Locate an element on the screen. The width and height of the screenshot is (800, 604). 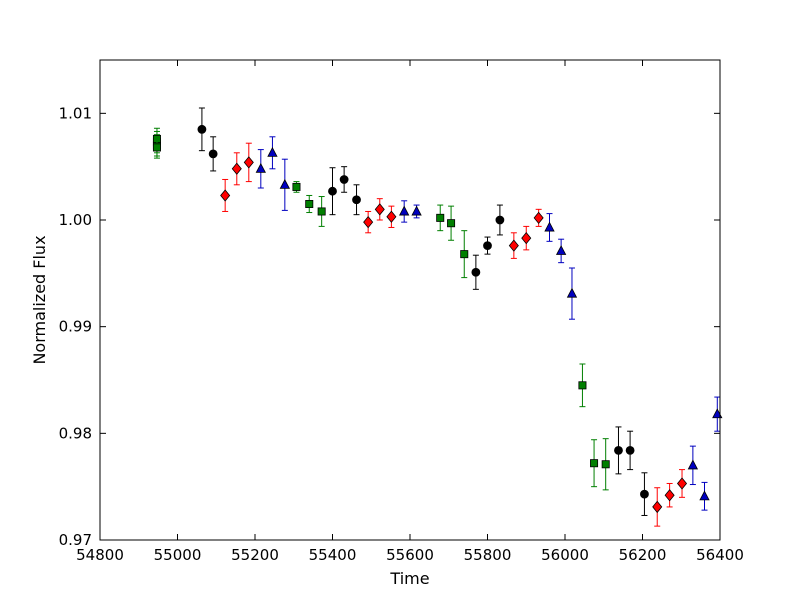
y-tick-label: 0.98 is located at coordinates (75, 433).